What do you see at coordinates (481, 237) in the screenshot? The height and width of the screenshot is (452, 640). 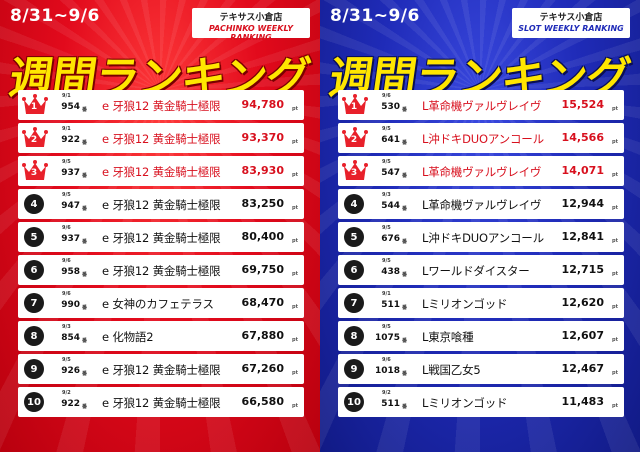 I see `ranking-row: 5 9/5 676 番 L沖ドキDUOアンコール 12,841 pt` at bounding box center [481, 237].